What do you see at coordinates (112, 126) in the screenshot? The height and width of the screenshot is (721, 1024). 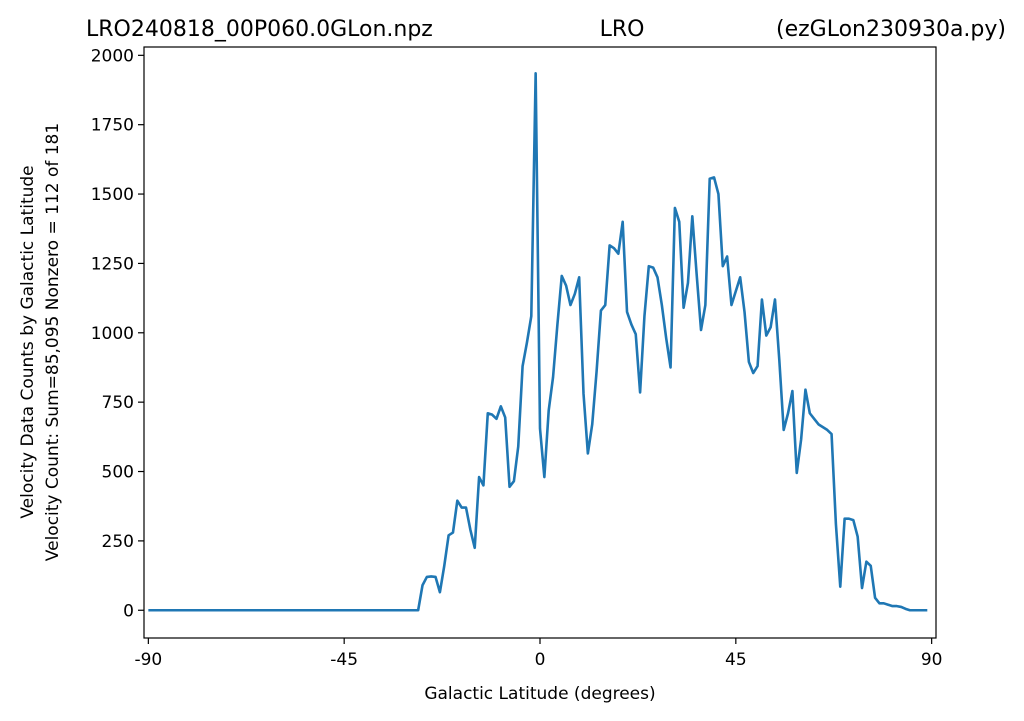 I see `y-tick-label: 1750` at bounding box center [112, 126].